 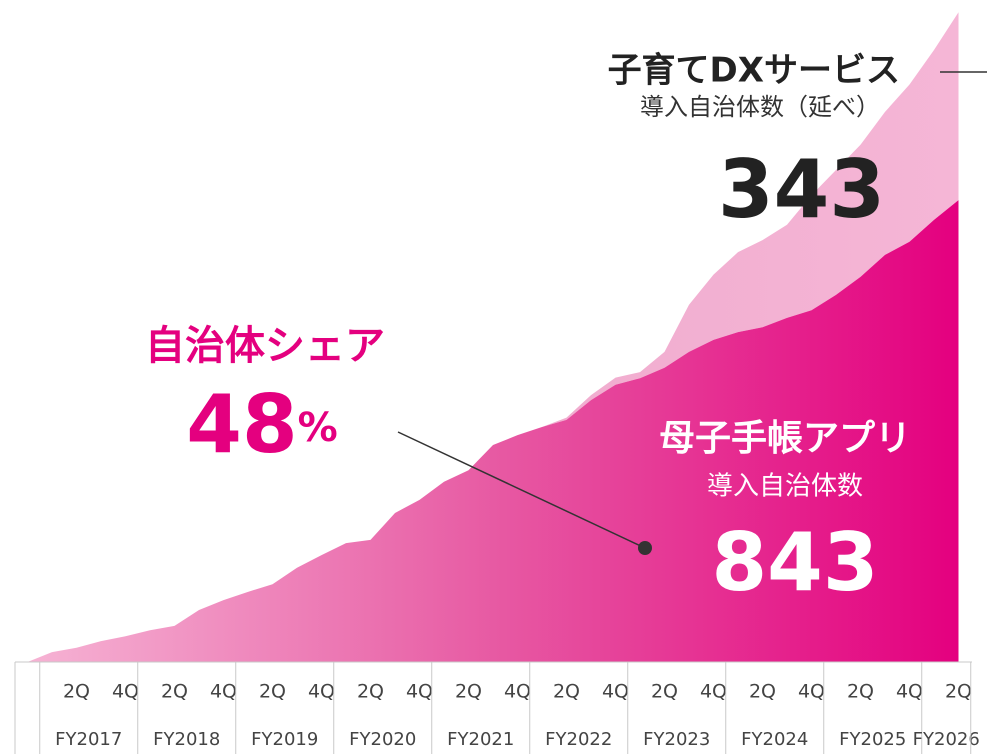 What do you see at coordinates (785, 438) in the screenshot?
I see `series-label: 母子手帳アプリ` at bounding box center [785, 438].